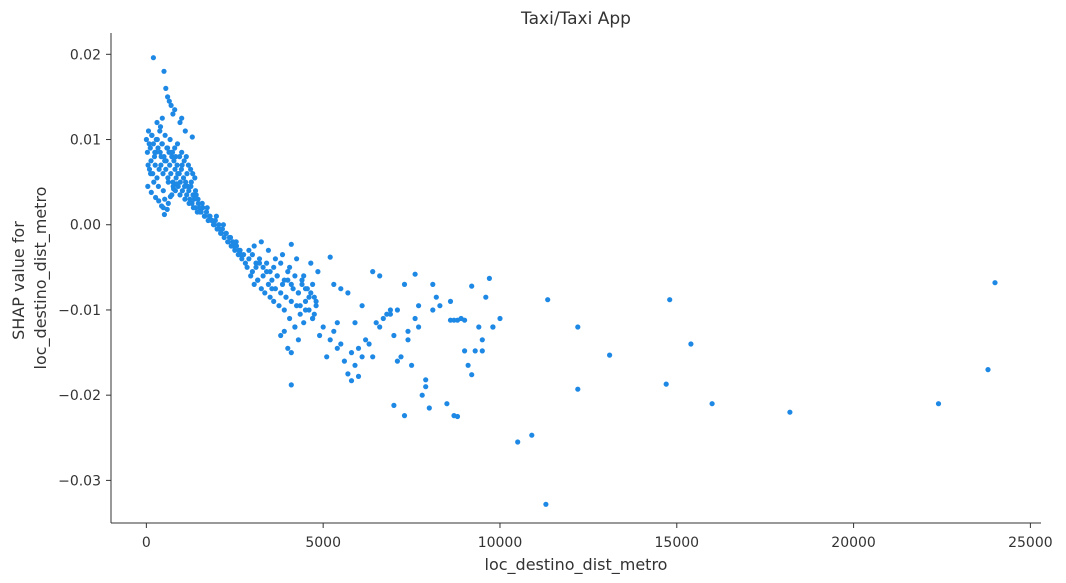 This screenshot has width=1066, height=583. I want to click on y-axis-label-line-1: SHAP value for, so click(18, 280).